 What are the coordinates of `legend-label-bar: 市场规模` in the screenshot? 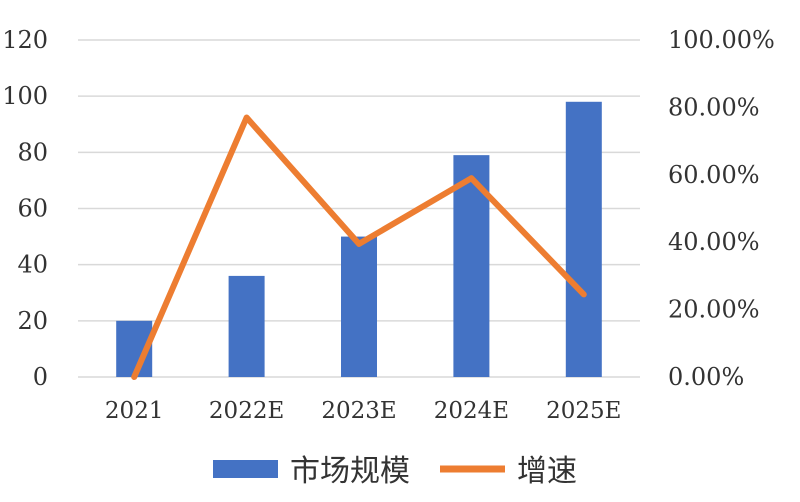 It's located at (350, 471).